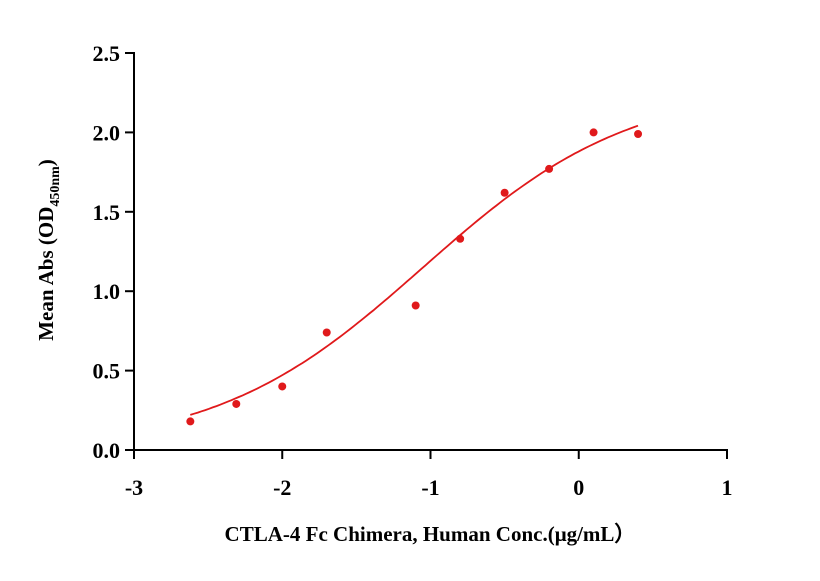 This screenshot has width=820, height=581. Describe the element at coordinates (107, 53) in the screenshot. I see `y-tick-label: 2.5` at that location.